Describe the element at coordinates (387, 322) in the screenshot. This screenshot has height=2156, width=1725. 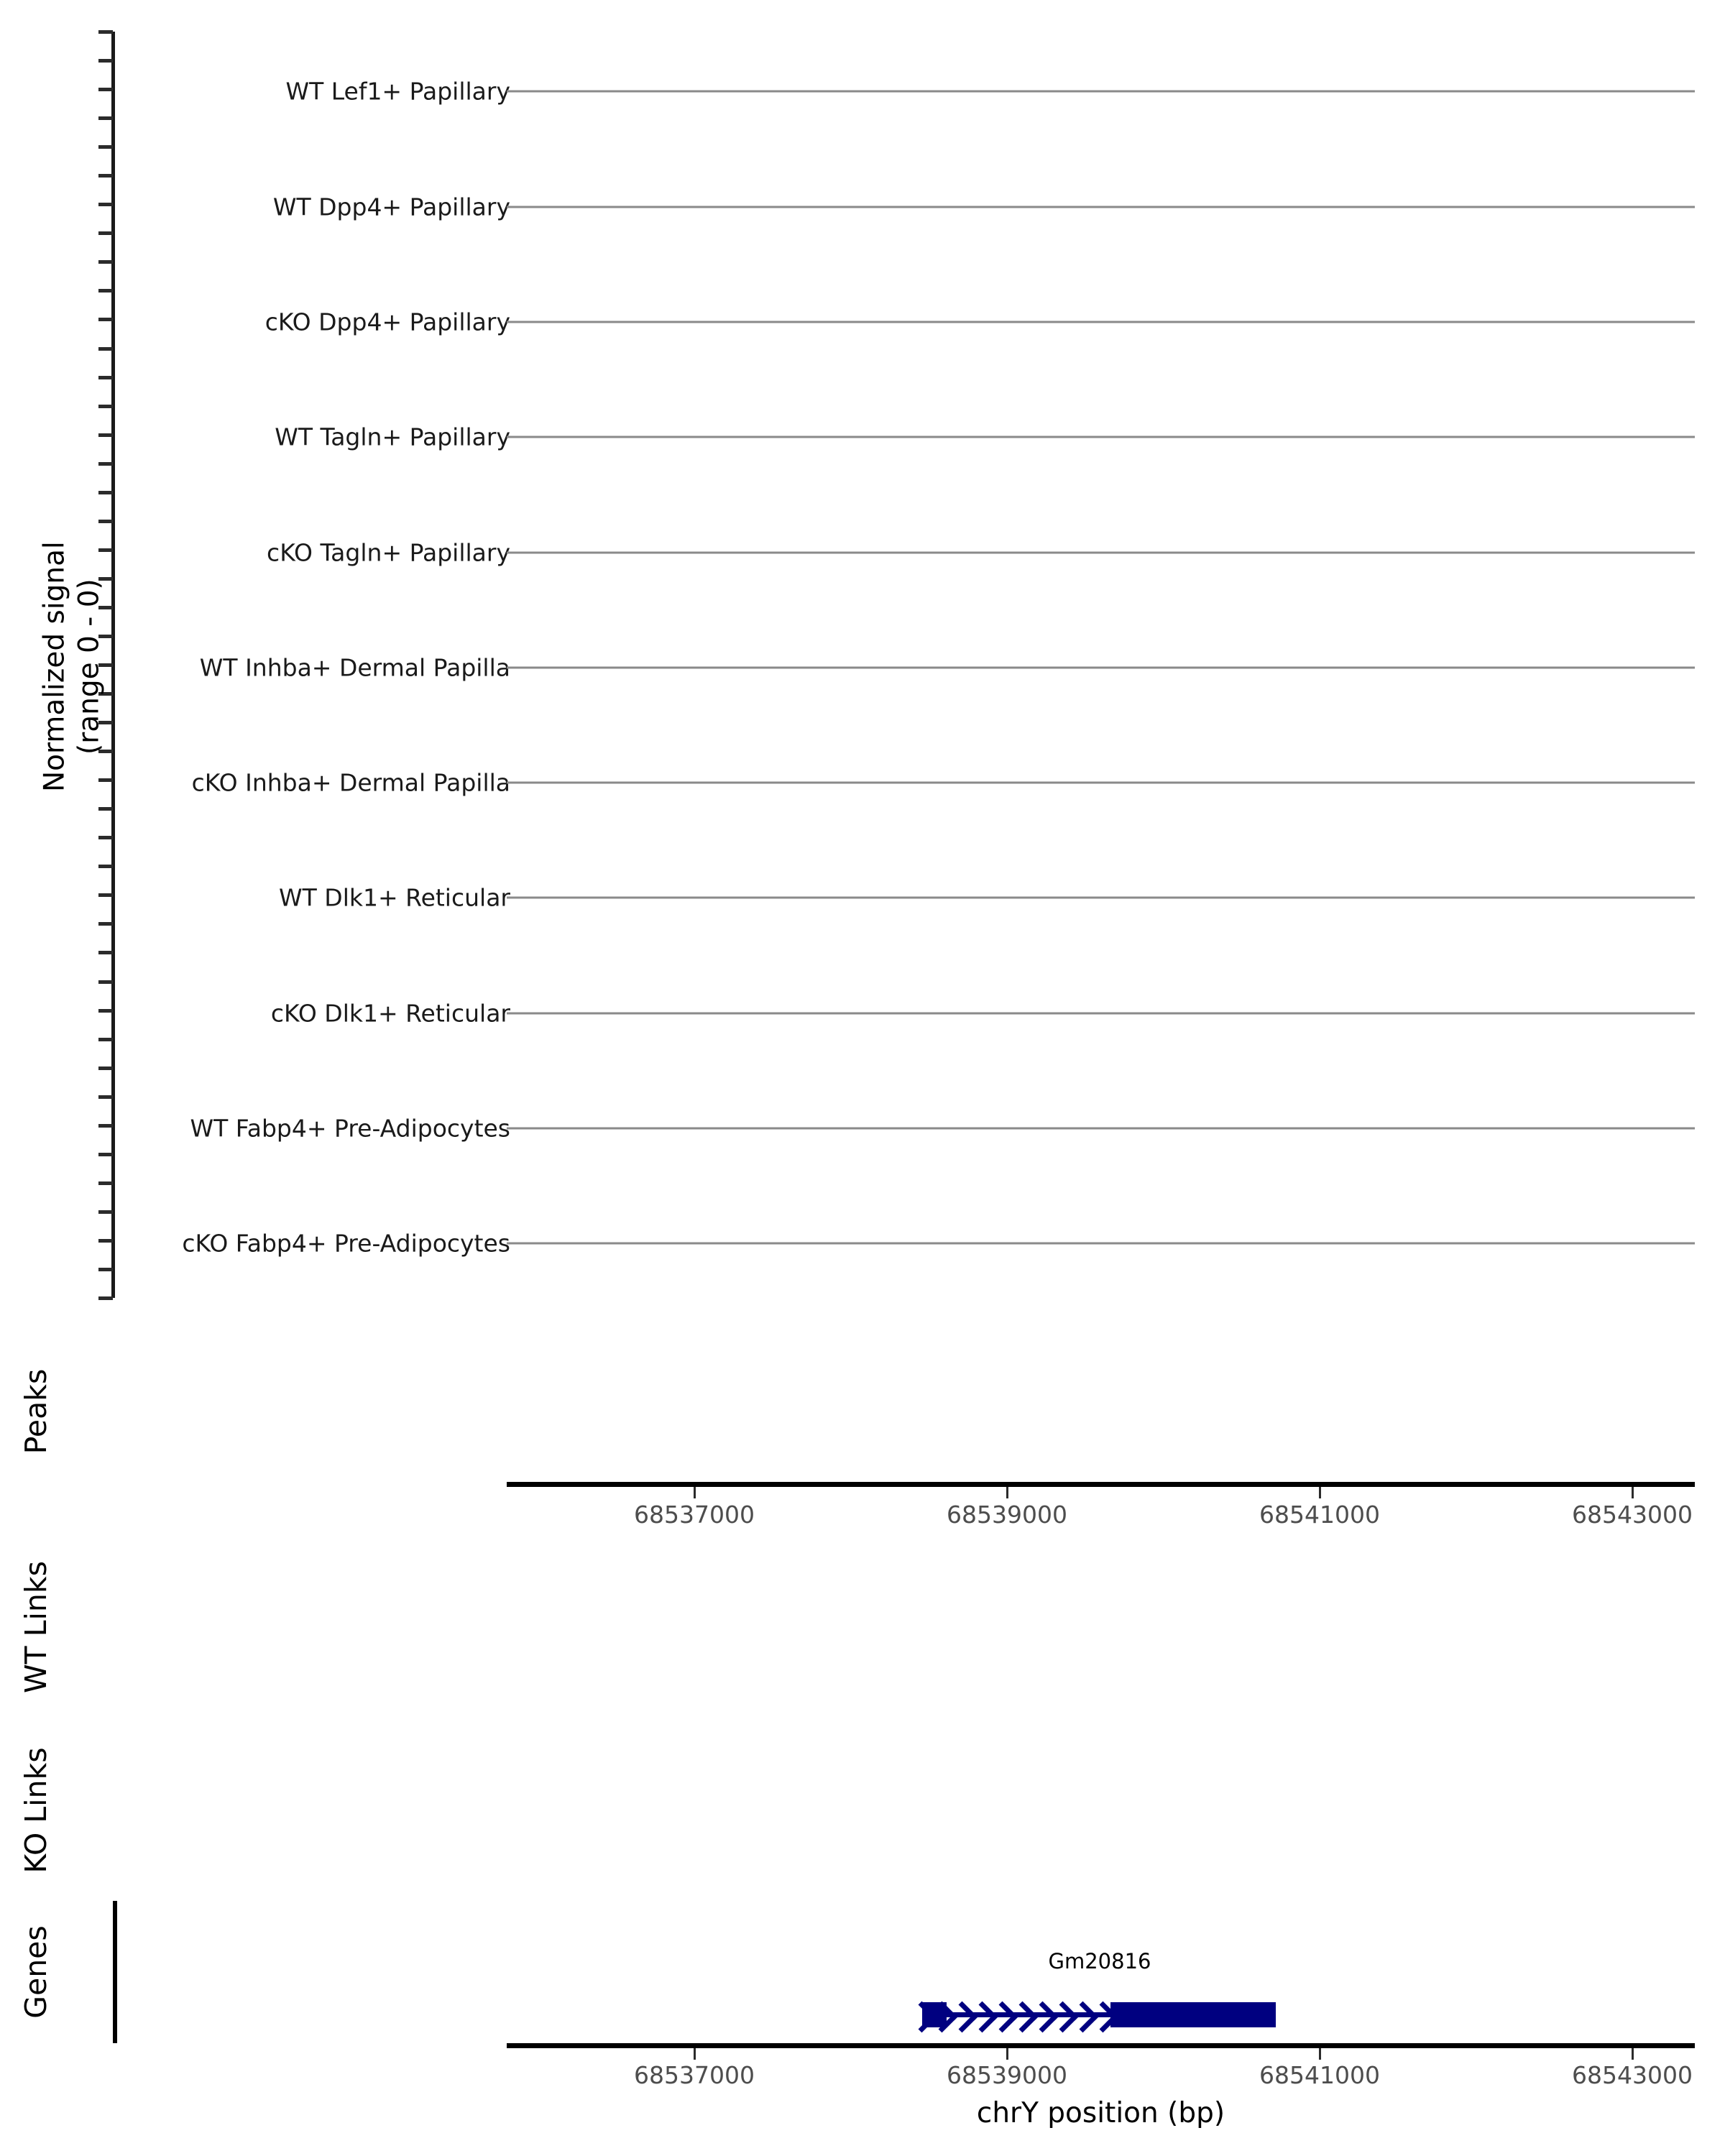
I see `track-label: cKO Dpp4+ Papillary` at that location.